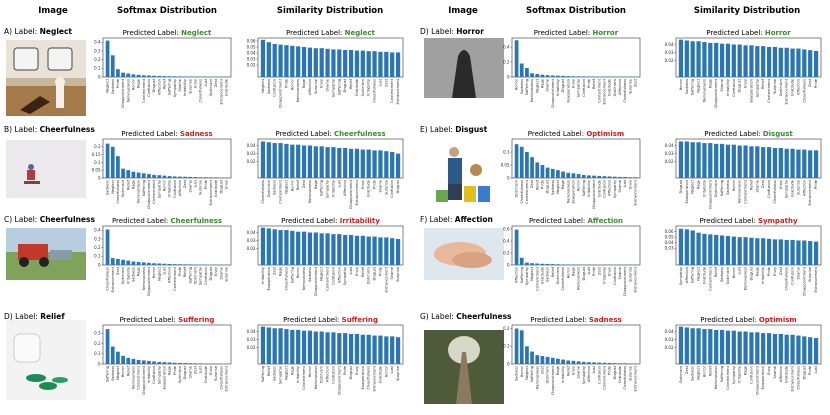 The image size is (830, 415). What do you see at coordinates (604, 377) in the screenshot?
I see `category-label-H-softmax-17: Contentment` at bounding box center [604, 377].